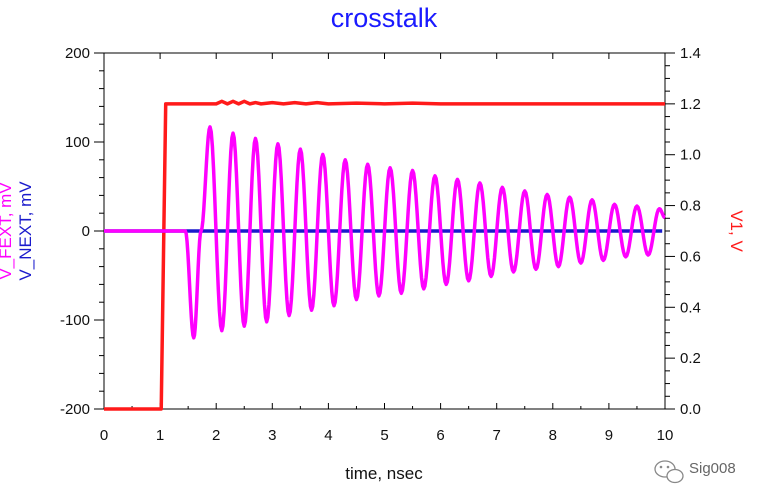  Describe the element at coordinates (75, 409) in the screenshot. I see `y-left-tick-label: -200` at that location.